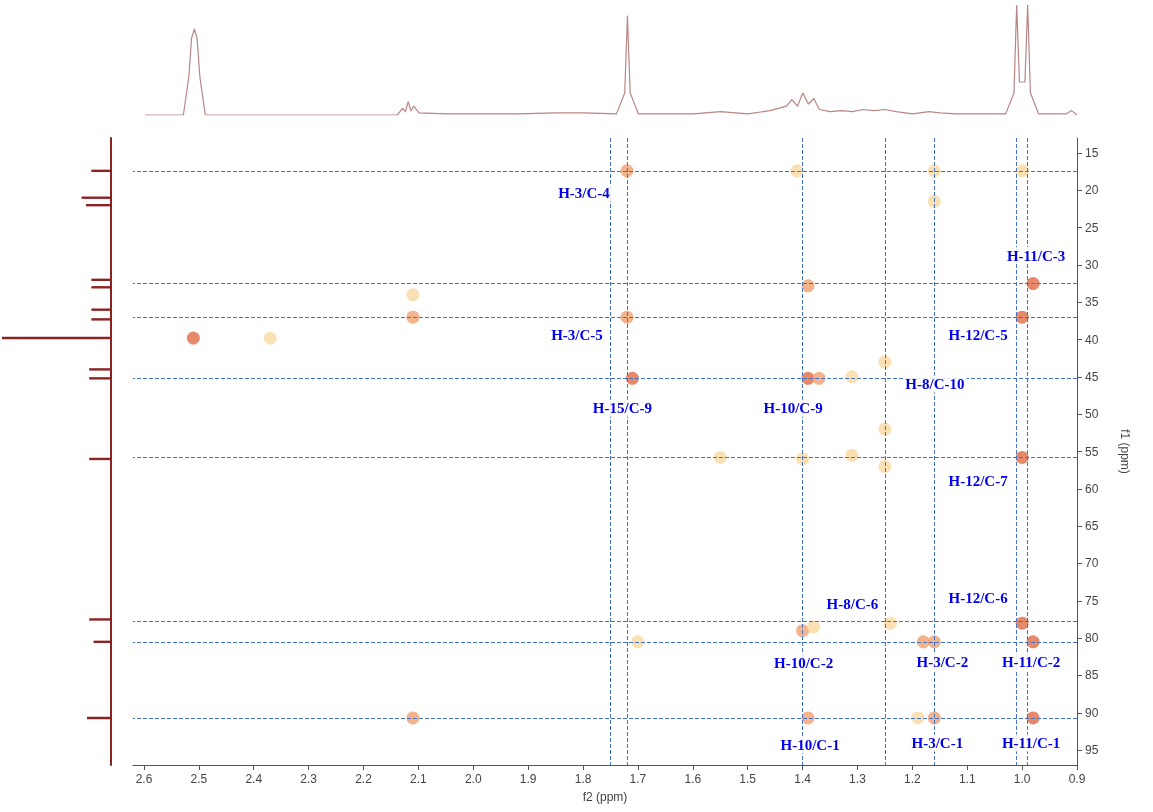 This screenshot has width=1153, height=812. What do you see at coordinates (605, 797) in the screenshot?
I see `x-axis-title: f2 (ppm)` at bounding box center [605, 797].